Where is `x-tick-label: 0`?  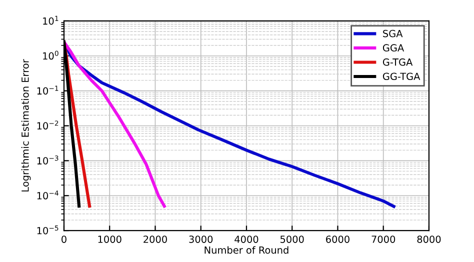
x-tick-label: 0 is located at coordinates (64, 239).